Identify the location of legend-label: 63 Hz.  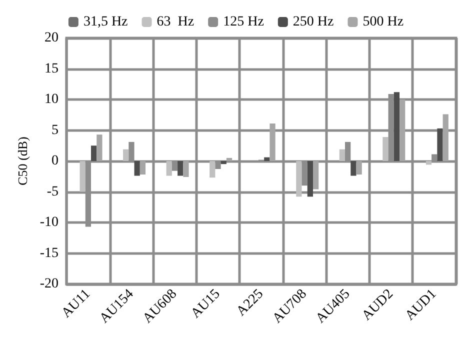
(175, 22).